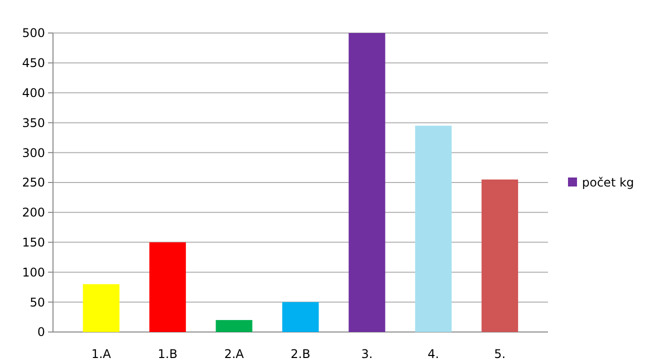 This screenshot has width=645, height=364. What do you see at coordinates (33, 243) in the screenshot?
I see `y-tick-label: 150` at bounding box center [33, 243].